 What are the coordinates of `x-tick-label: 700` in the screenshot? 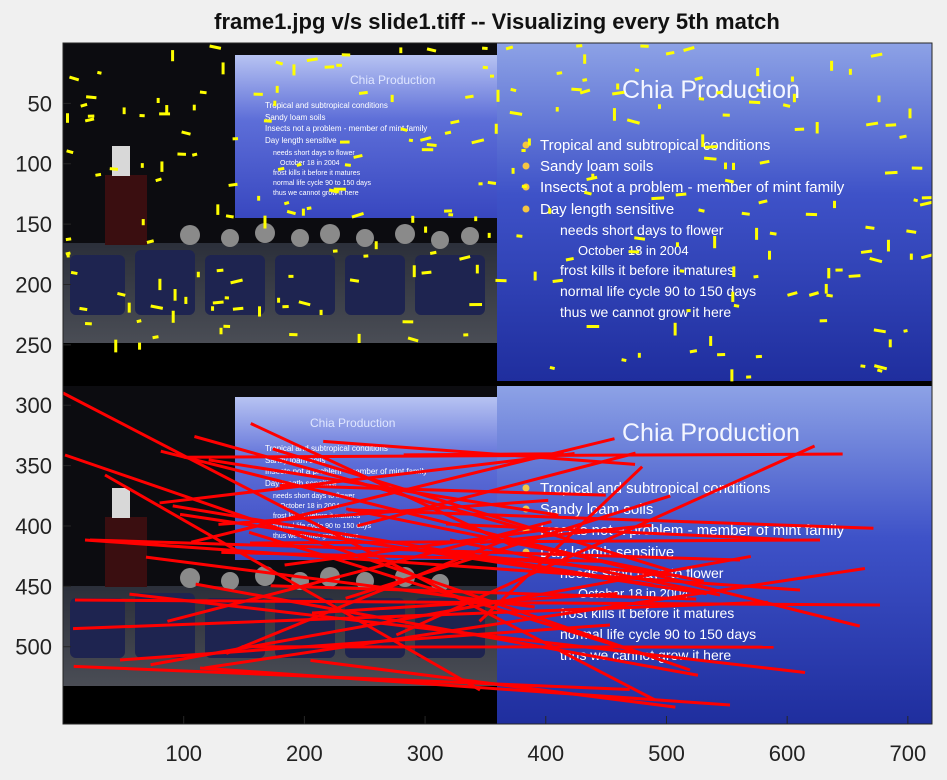 It's located at (908, 753).